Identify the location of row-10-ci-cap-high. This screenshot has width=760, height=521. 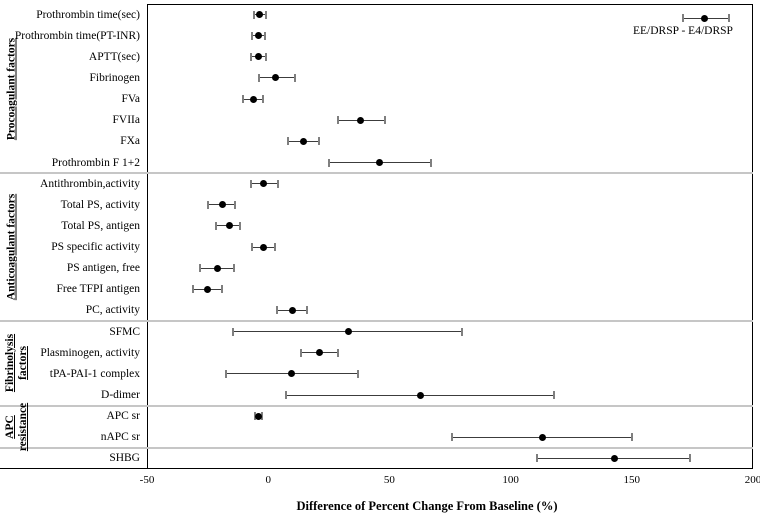
(240, 225).